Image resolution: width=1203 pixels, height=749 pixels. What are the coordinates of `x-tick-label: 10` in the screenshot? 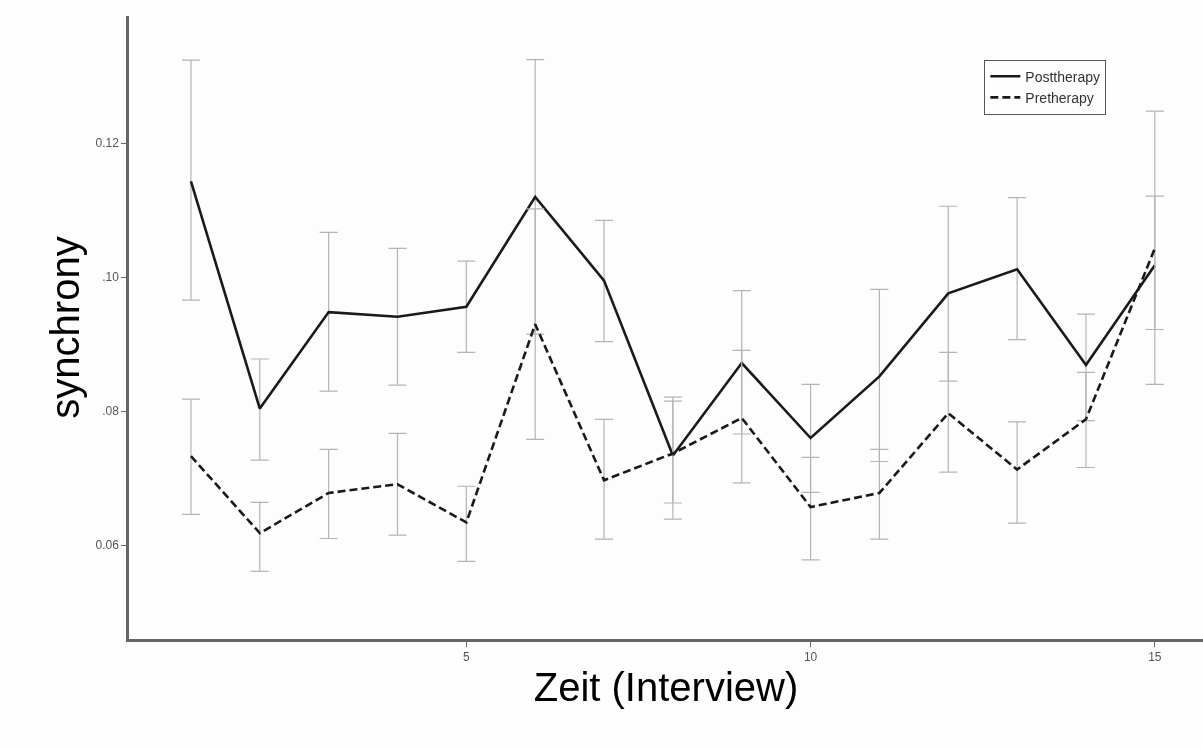 It's located at (810, 657).